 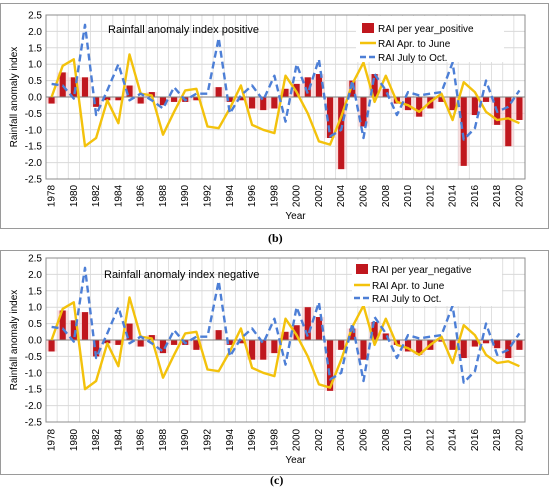 I want to click on y-tick-label: -1.5, so click(x=34, y=147).